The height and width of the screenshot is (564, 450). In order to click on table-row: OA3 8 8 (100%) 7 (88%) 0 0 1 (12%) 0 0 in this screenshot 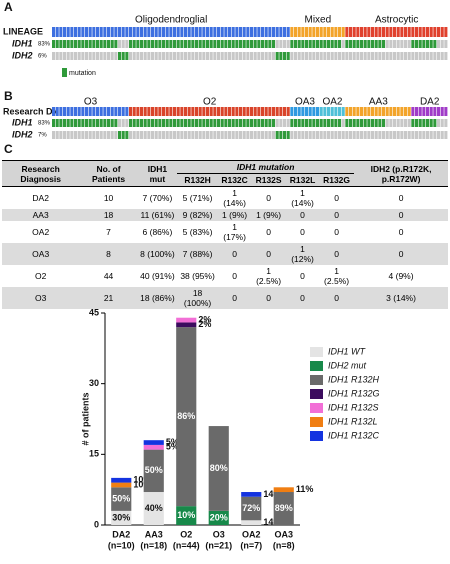, I will do `click(225, 254)`.